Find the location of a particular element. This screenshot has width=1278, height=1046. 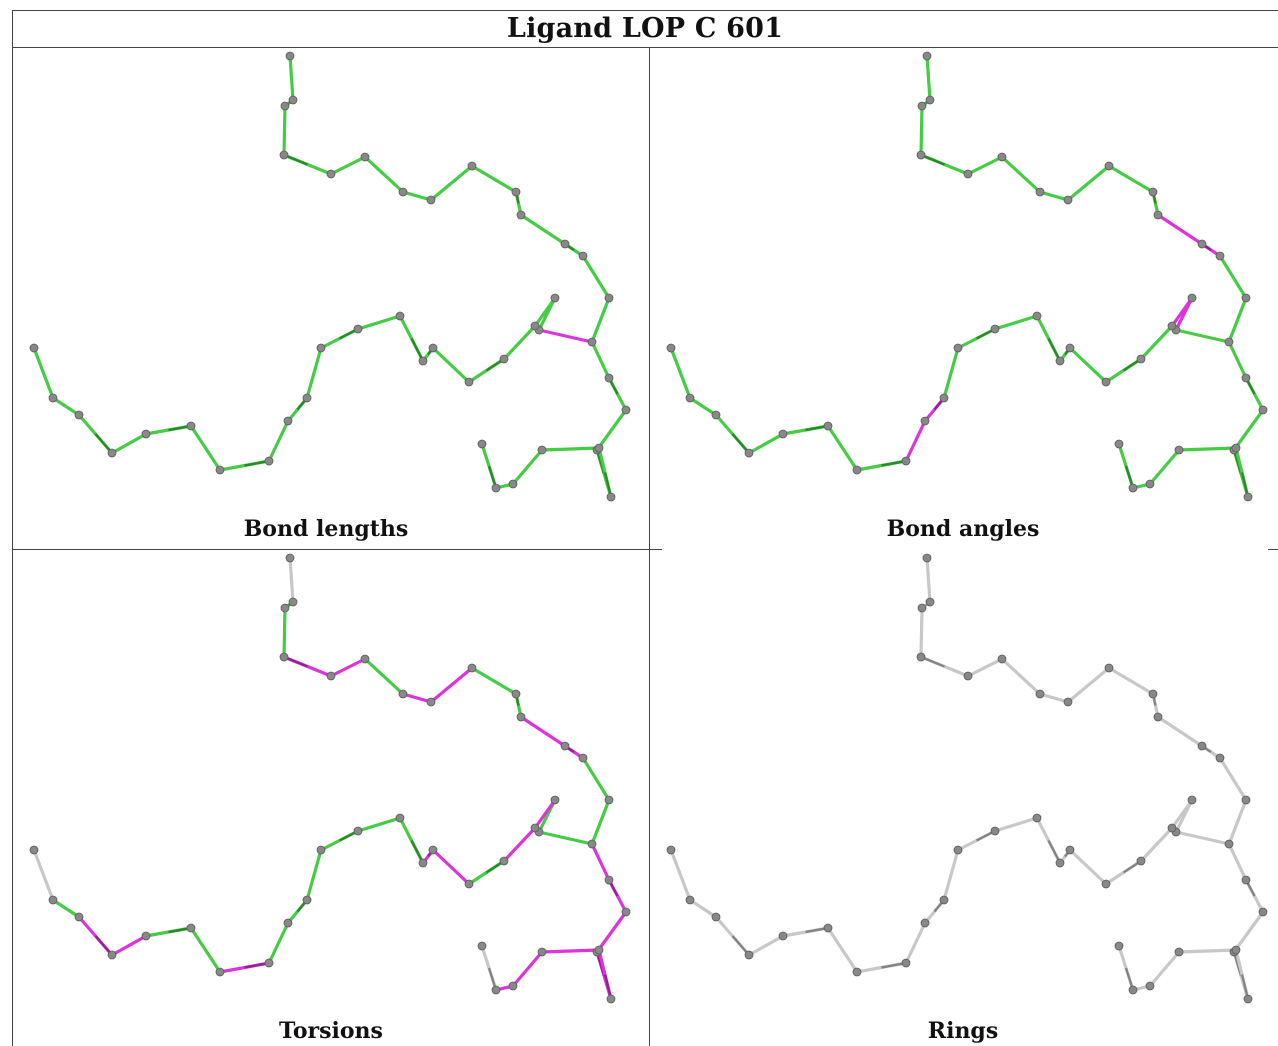

middle-divider is located at coordinates (649, 546).